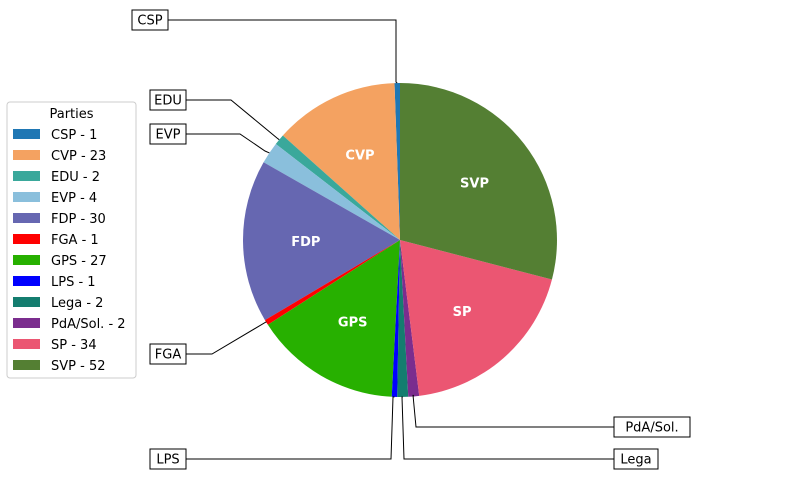 The image size is (800, 480). I want to click on legend-swatch-edu, so click(26, 176).